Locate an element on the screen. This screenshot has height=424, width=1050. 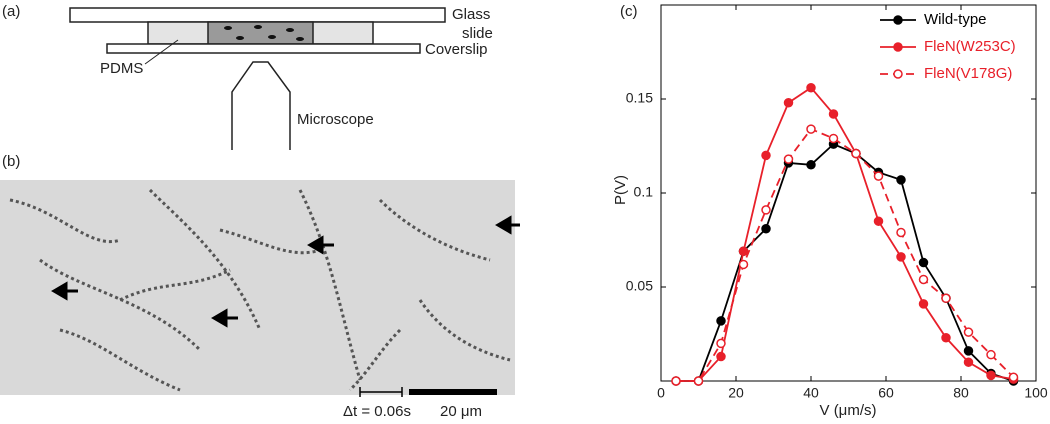
y-axis-label: P(V) is located at coordinates (620, 190).